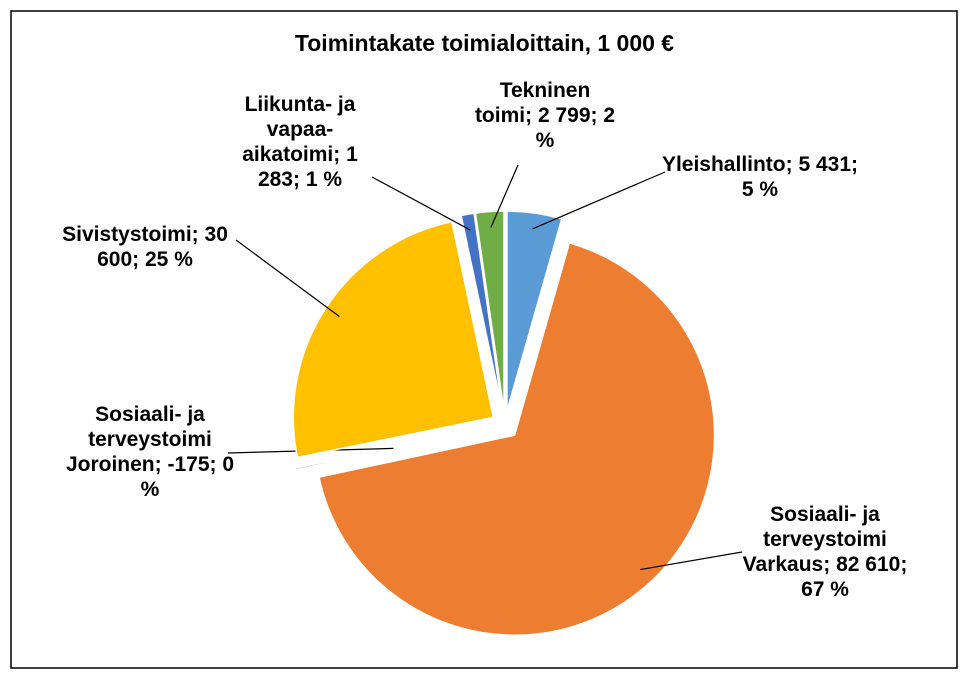 Image resolution: width=969 pixels, height=679 pixels. Describe the element at coordinates (138, 439) in the screenshot. I see `label-category: Sosiaali- ja terveystoimi Joroinen` at that location.